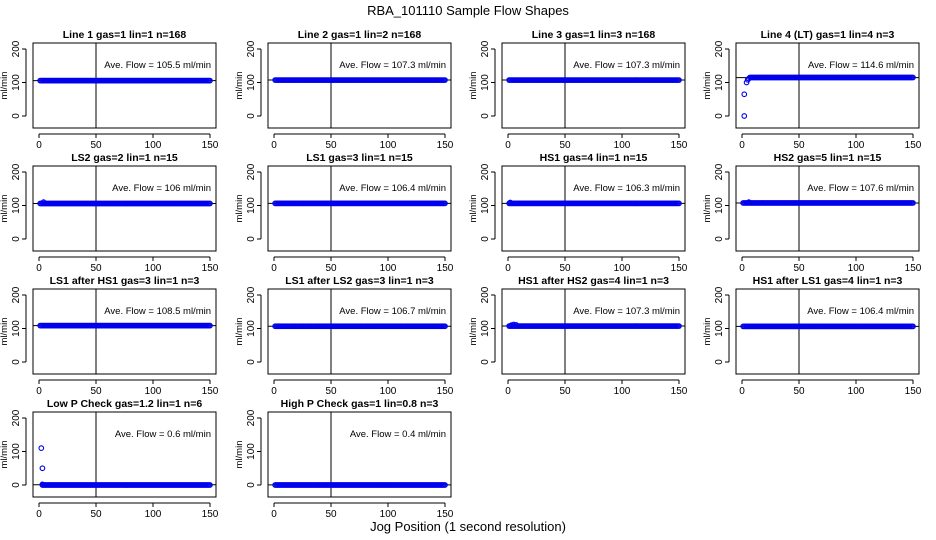 The width and height of the screenshot is (936, 540). What do you see at coordinates (124, 158) in the screenshot?
I see `panel-title: LS2 gas=2 lin=1 n=15` at bounding box center [124, 158].